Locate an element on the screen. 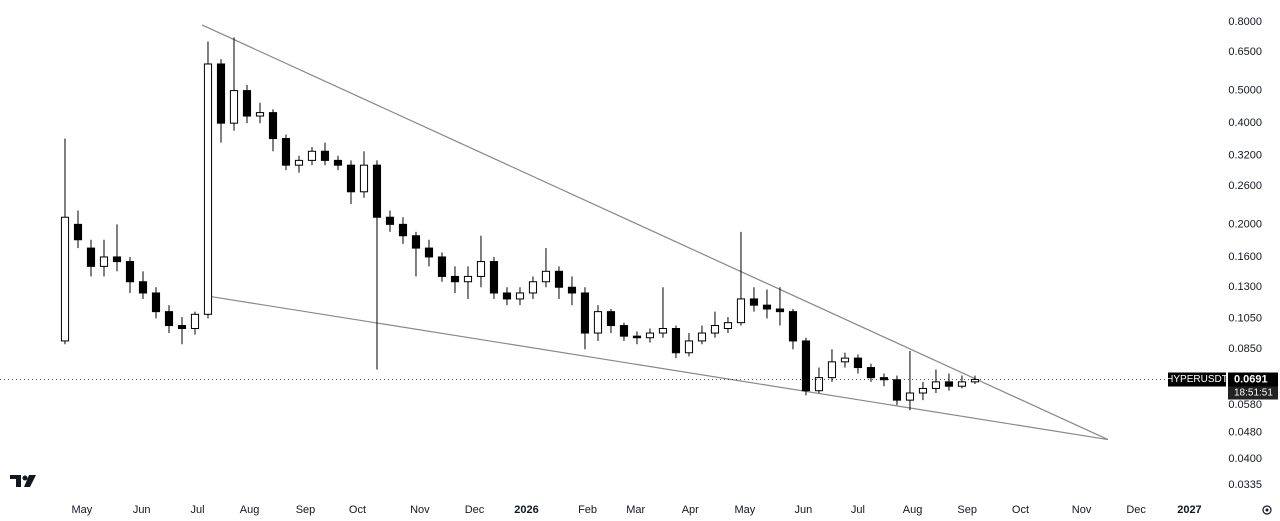  y-tick-label: 0.1050 is located at coordinates (1245, 318).